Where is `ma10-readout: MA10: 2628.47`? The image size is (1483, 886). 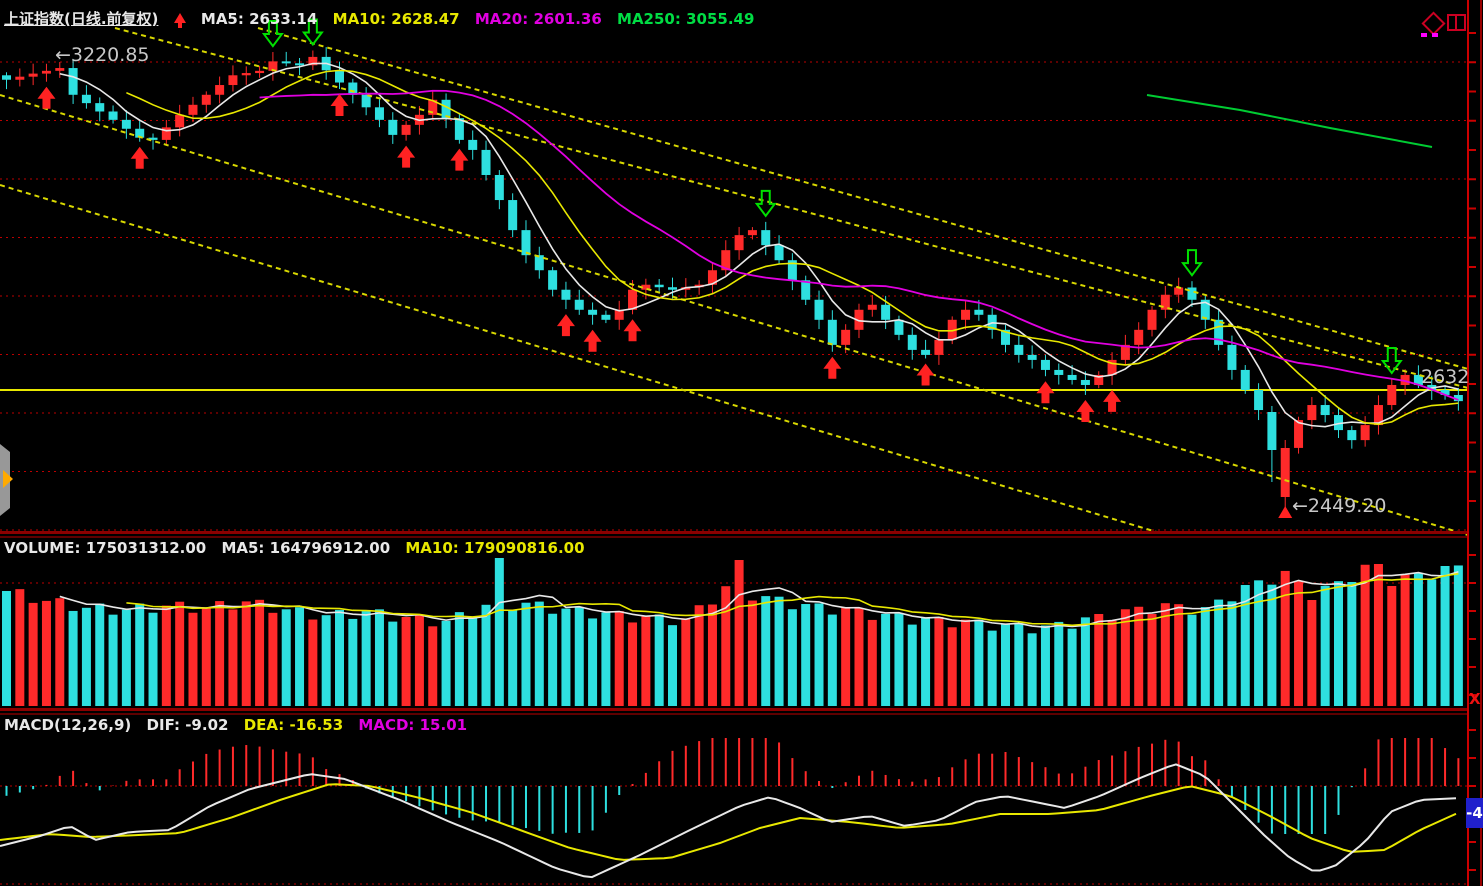
ma10-readout: MA10: 2628.47 is located at coordinates (396, 19).